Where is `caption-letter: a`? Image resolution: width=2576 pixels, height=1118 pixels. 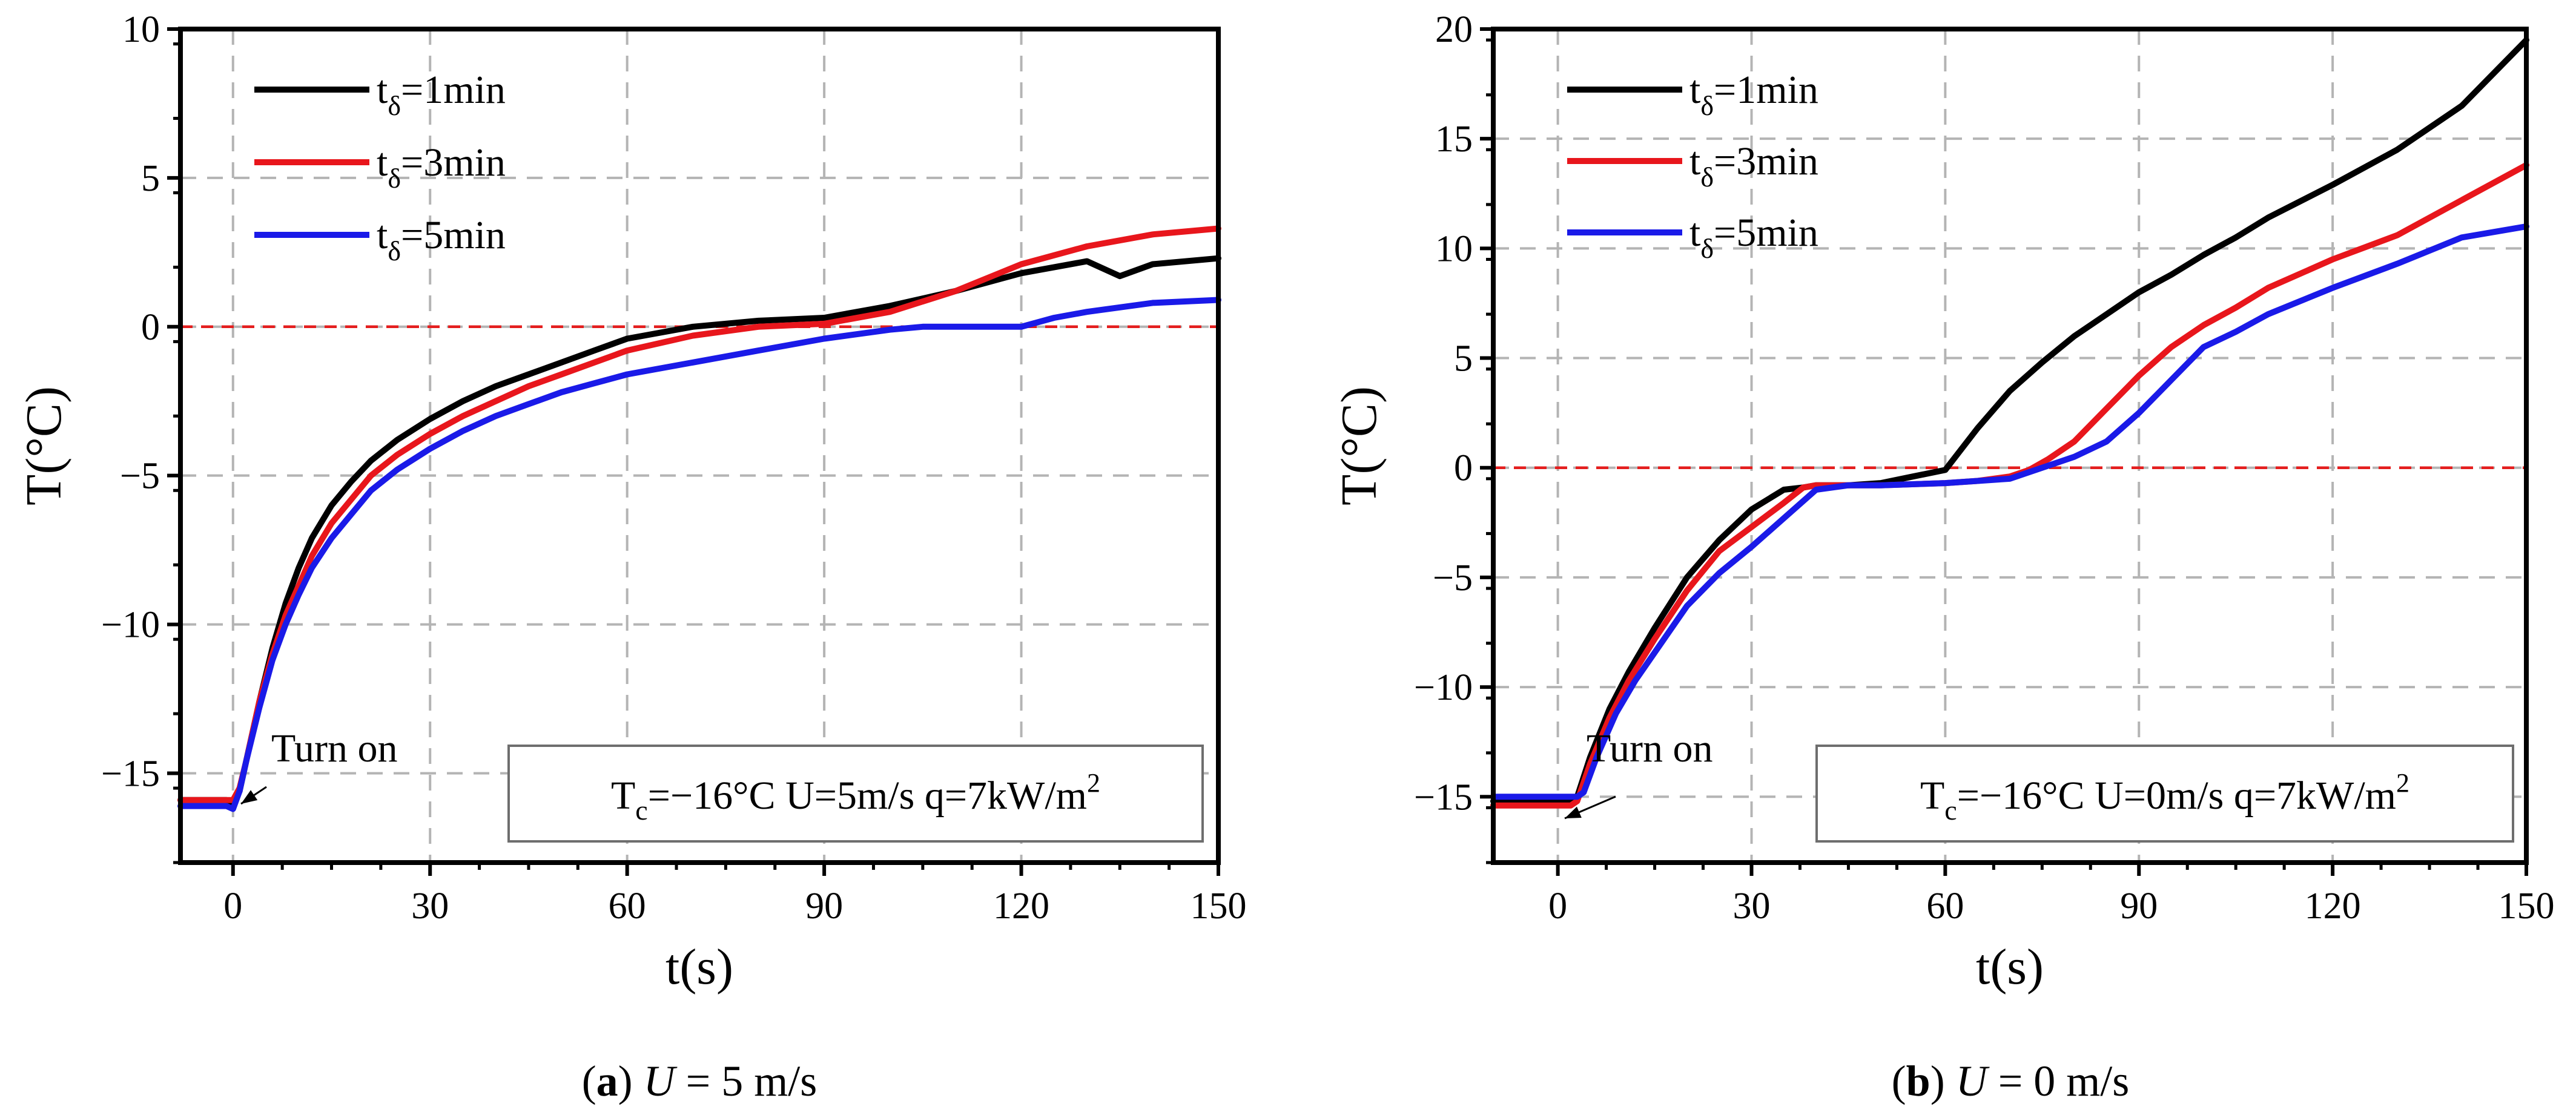
caption-letter: a is located at coordinates (607, 1081).